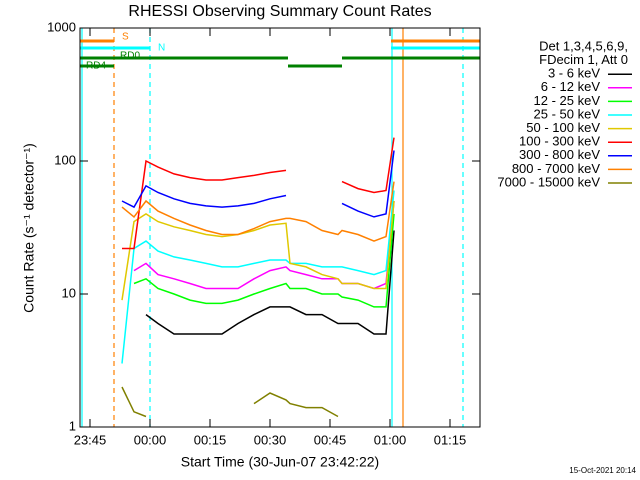  I want to click on legend-label: 3 - 6 keV, so click(574, 73).